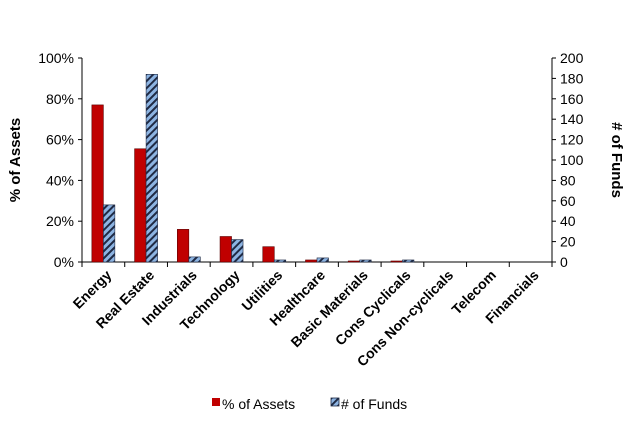 This screenshot has height=430, width=630. I want to click on legend-label-assets: % of Assets, so click(258, 404).